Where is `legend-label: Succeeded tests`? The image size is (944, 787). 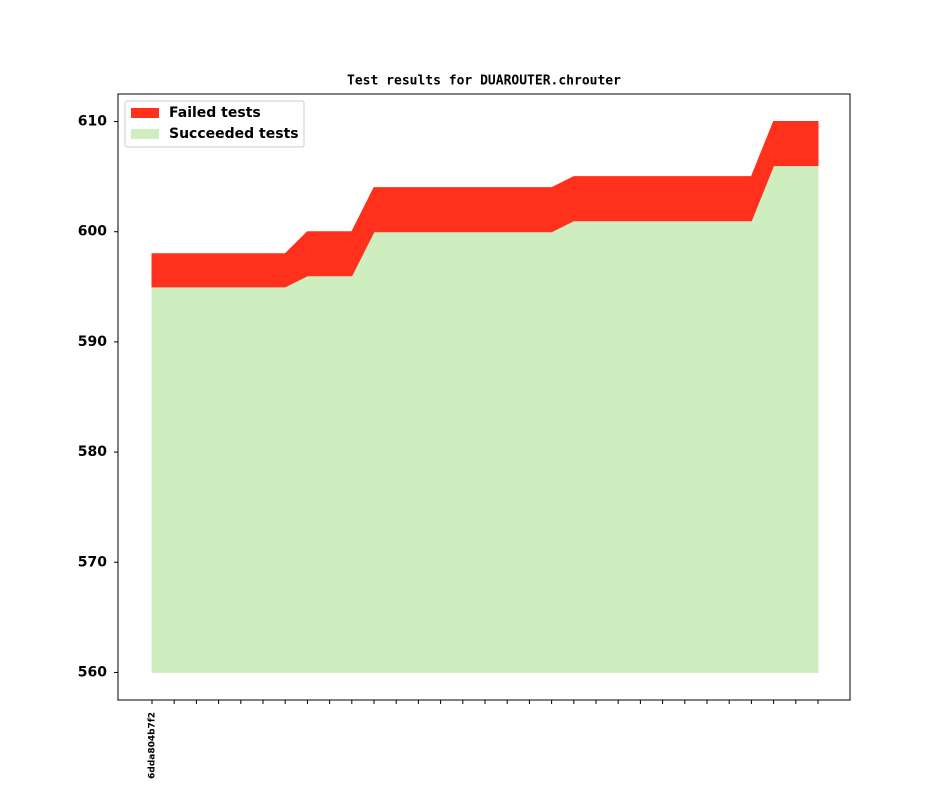 legend-label: Succeeded tests is located at coordinates (234, 134).